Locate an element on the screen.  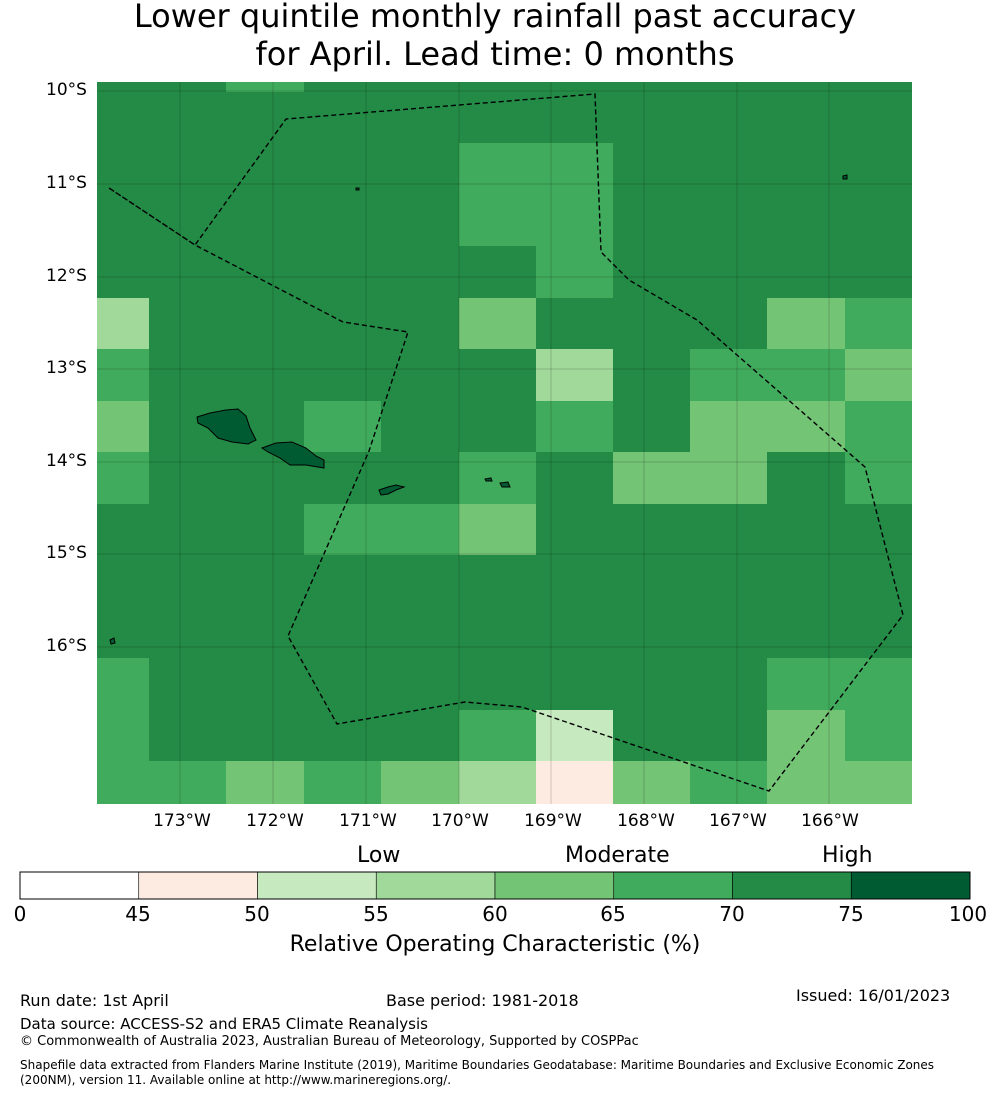
ofu-island is located at coordinates (488, 479).